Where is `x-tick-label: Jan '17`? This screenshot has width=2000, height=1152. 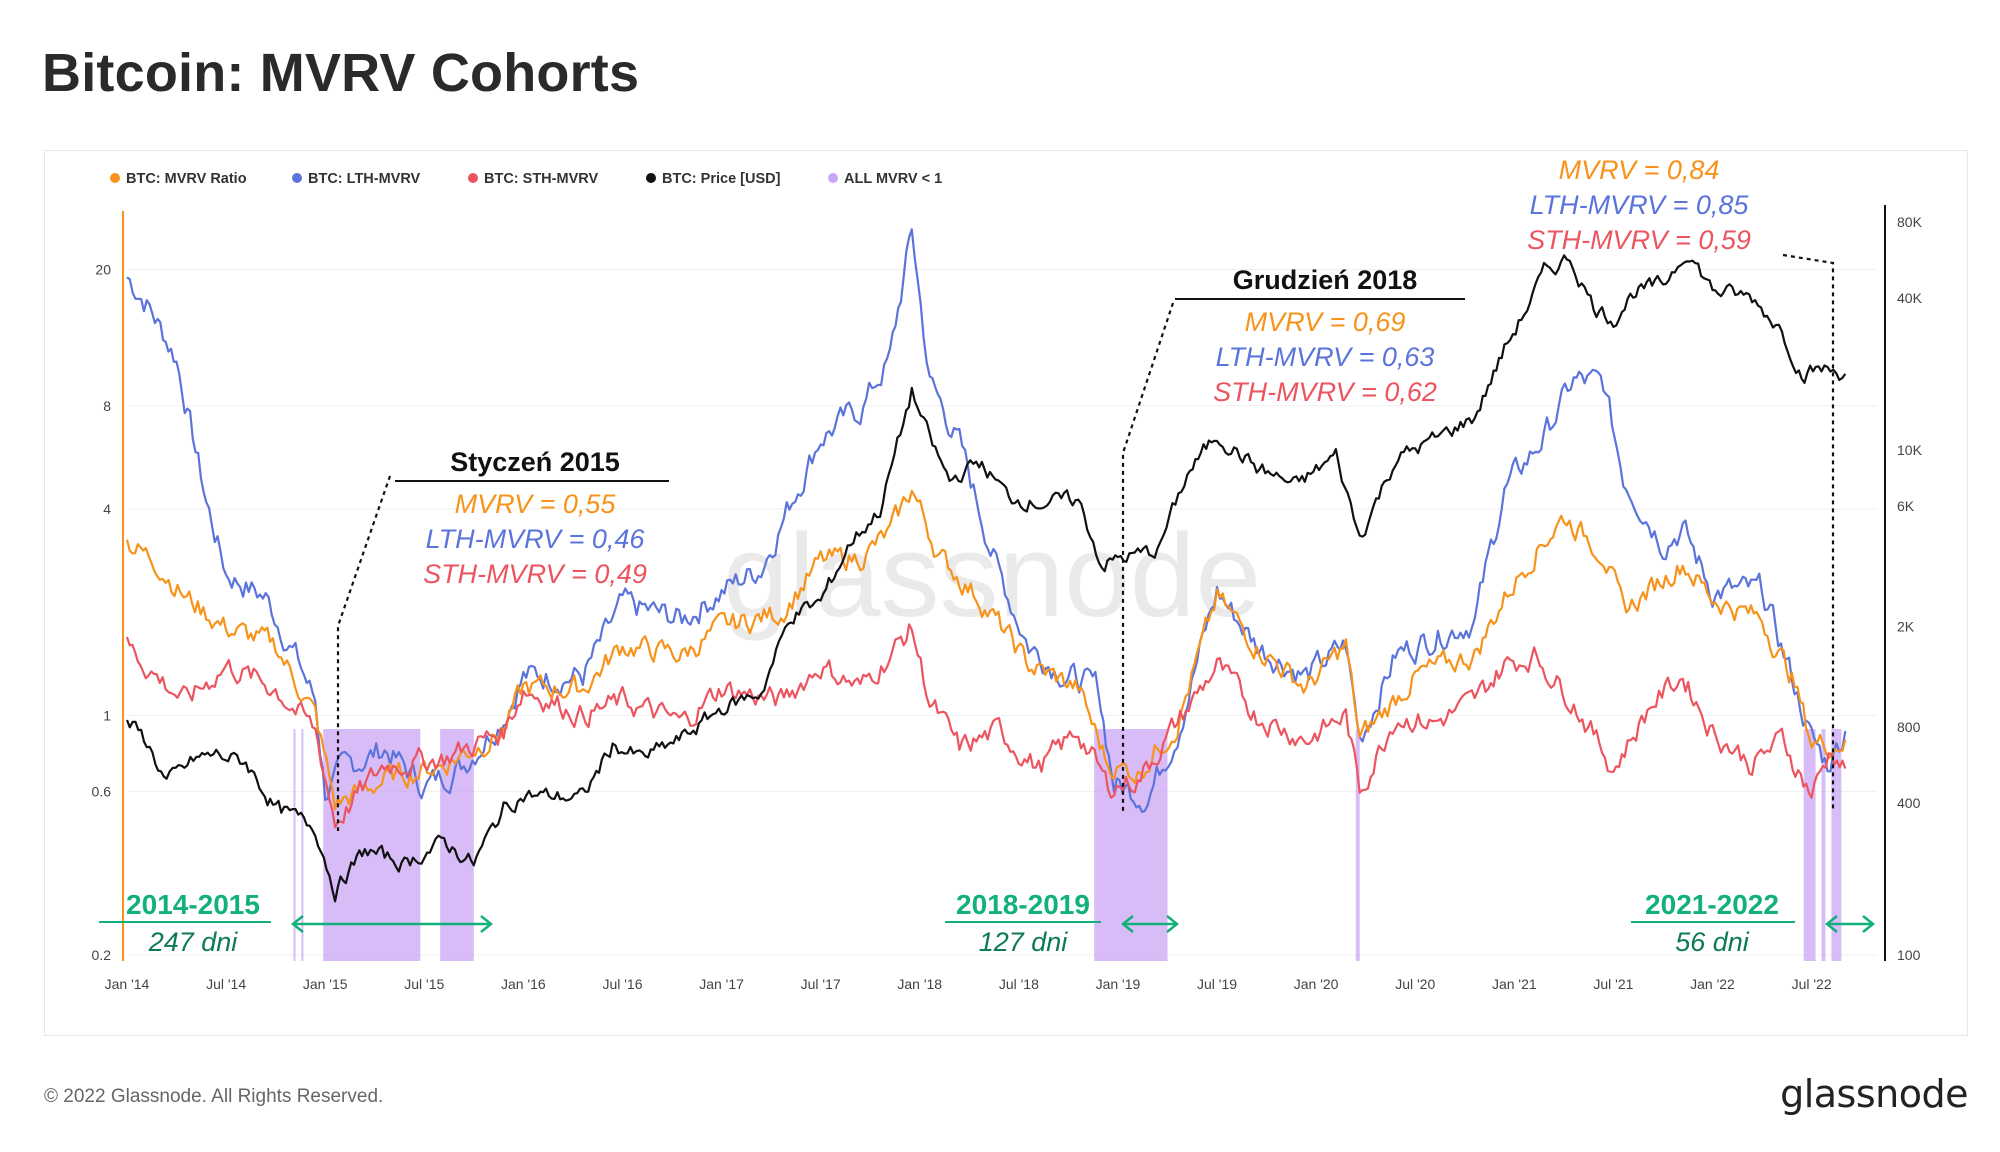
x-tick-label: Jan '17 is located at coordinates (721, 984).